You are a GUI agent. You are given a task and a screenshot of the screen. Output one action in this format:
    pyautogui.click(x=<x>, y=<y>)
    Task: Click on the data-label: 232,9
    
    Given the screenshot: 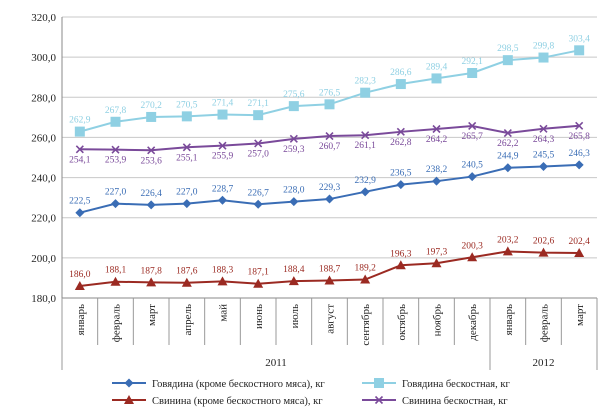 What is the action you would take?
    pyautogui.click(x=365, y=181)
    